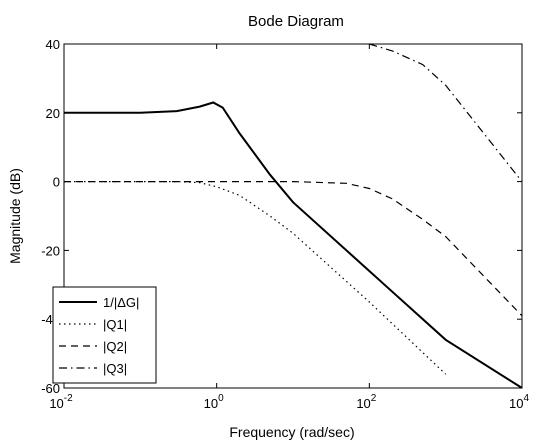  I want to click on y-tick-label: 0, so click(56, 182).